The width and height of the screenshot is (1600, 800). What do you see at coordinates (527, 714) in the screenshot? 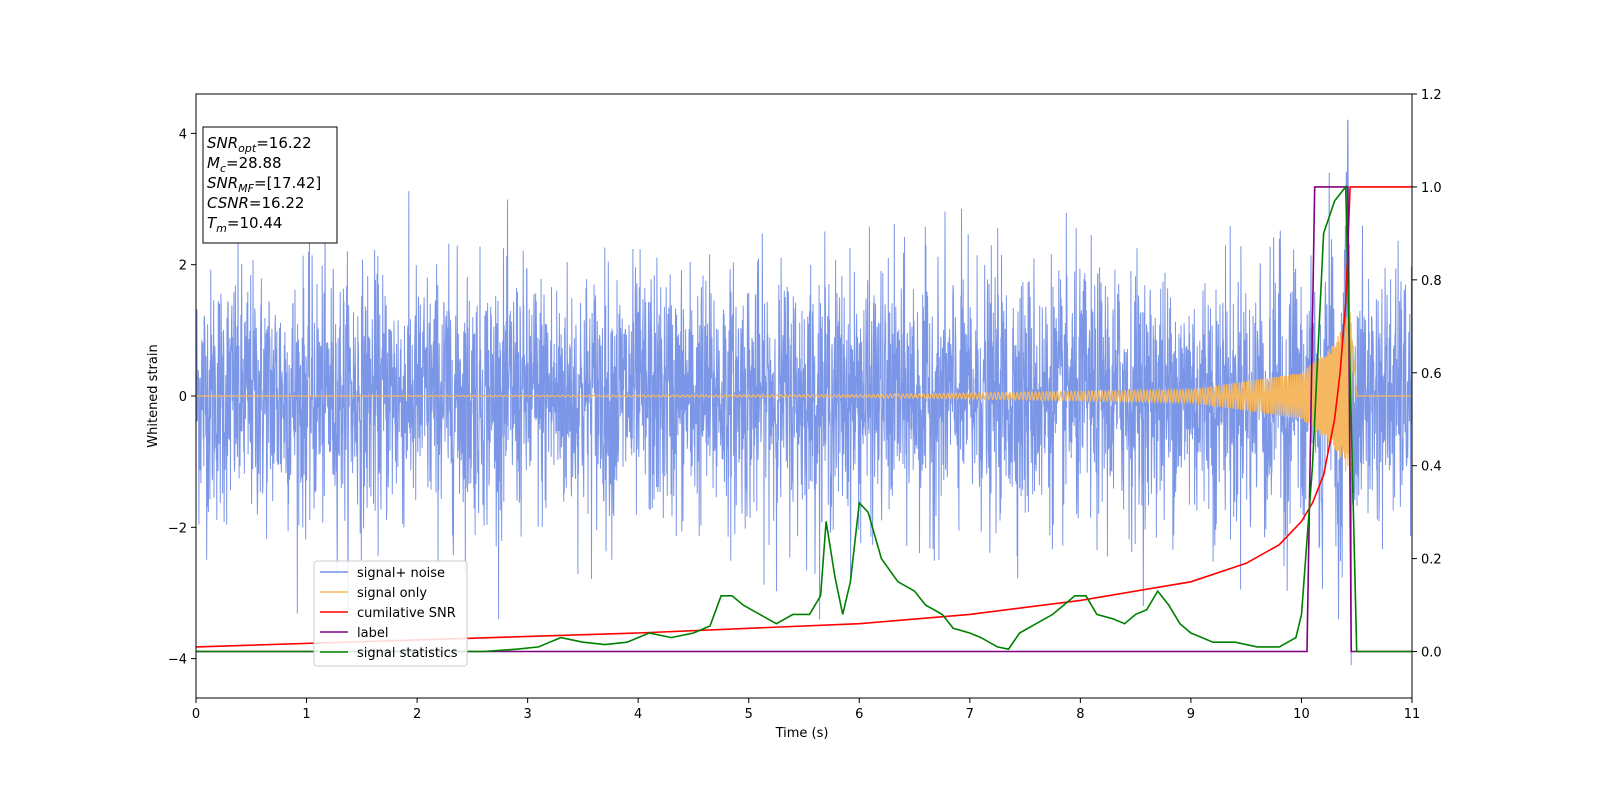
I see `x-tick-label: 3` at bounding box center [527, 714].